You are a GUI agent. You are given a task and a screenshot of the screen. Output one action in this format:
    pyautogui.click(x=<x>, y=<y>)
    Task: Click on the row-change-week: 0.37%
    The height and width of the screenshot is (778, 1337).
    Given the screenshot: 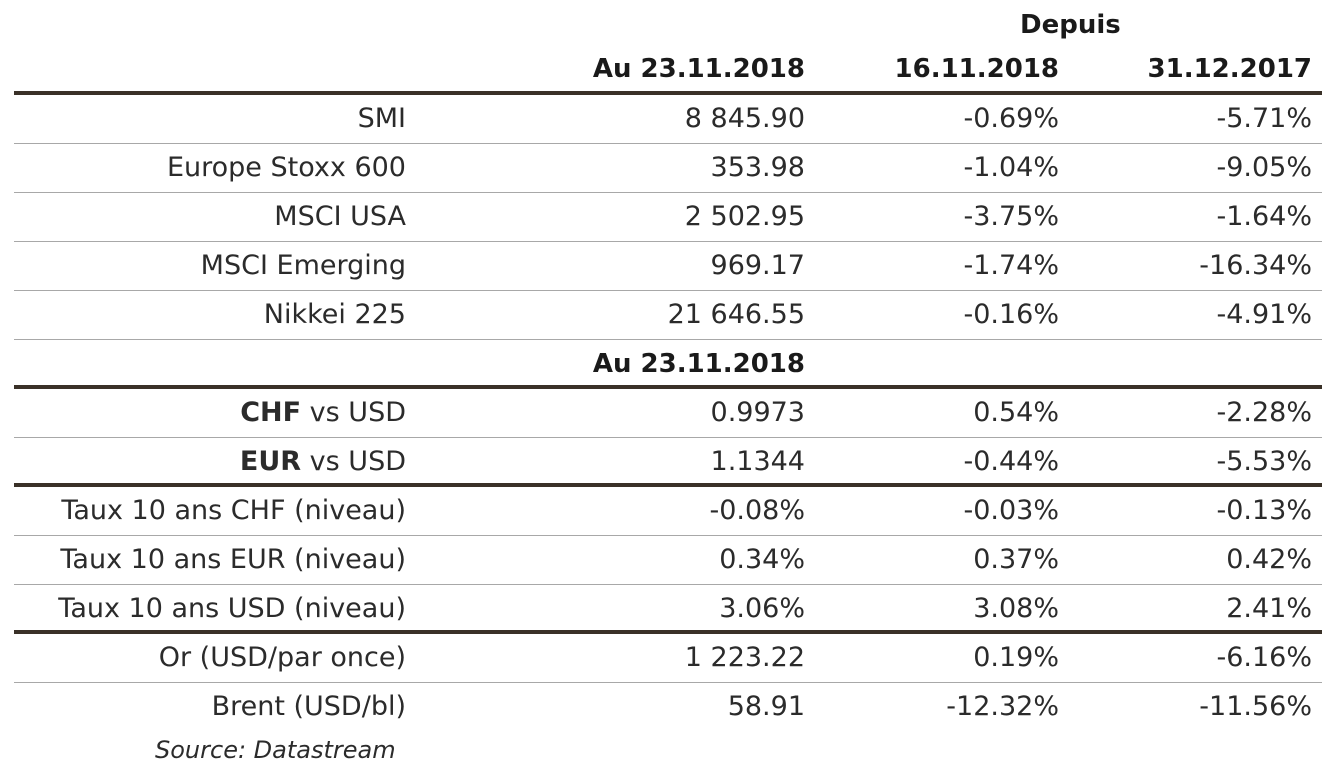 What is the action you would take?
    pyautogui.click(x=1016, y=559)
    